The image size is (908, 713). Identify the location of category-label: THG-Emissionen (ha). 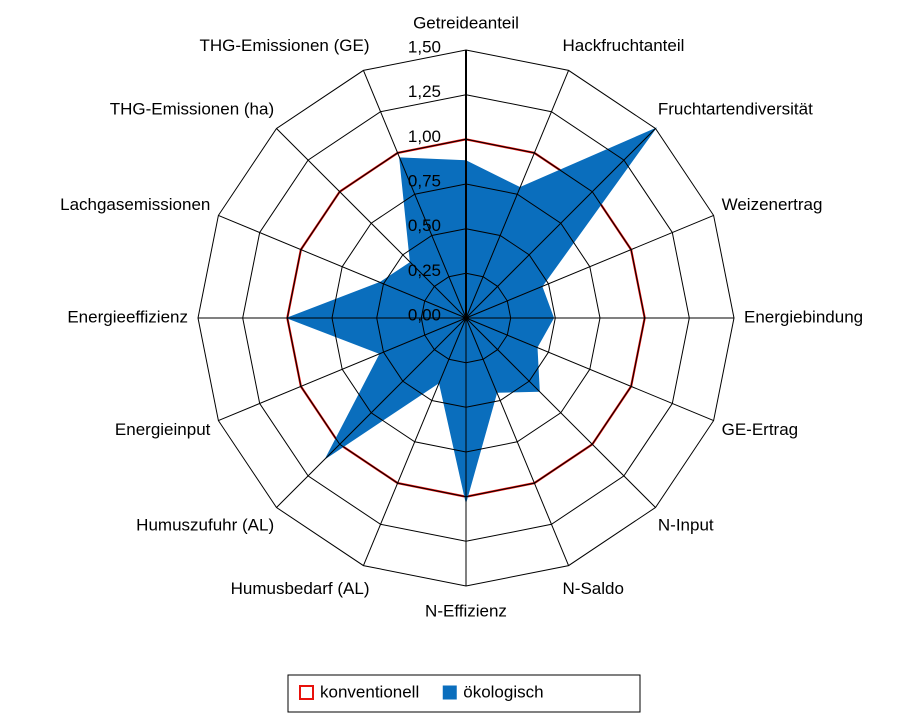
(192, 109).